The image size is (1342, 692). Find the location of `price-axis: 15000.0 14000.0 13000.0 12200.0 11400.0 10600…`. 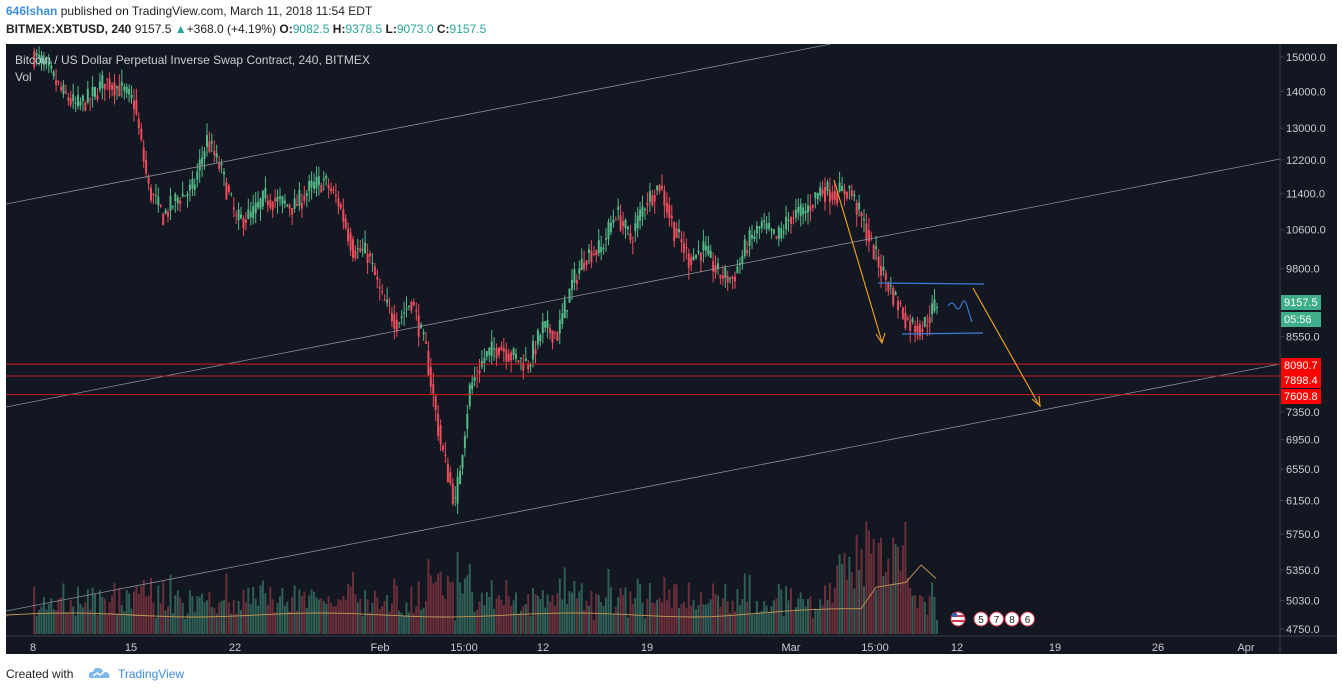

price-axis: 15000.0 14000.0 13000.0 12200.0 11400.0 10600… is located at coordinates (1303, 344).